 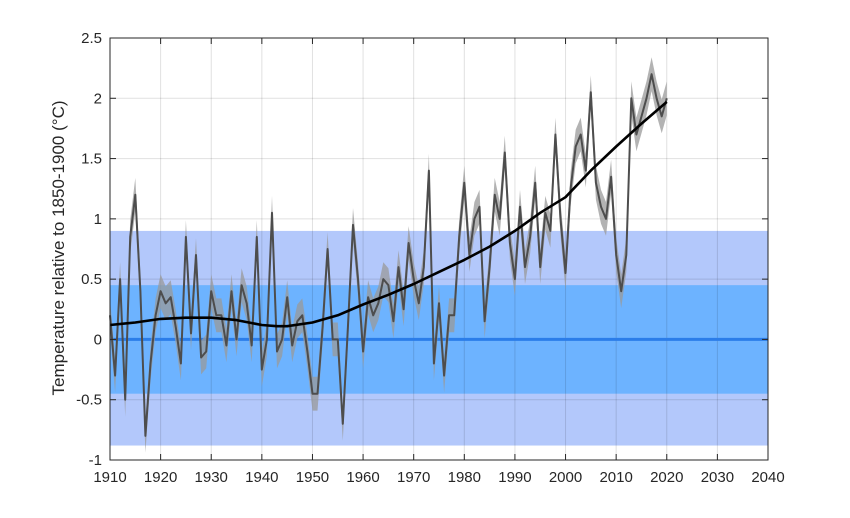 I want to click on x-tick-label: 1920, so click(x=160, y=477).